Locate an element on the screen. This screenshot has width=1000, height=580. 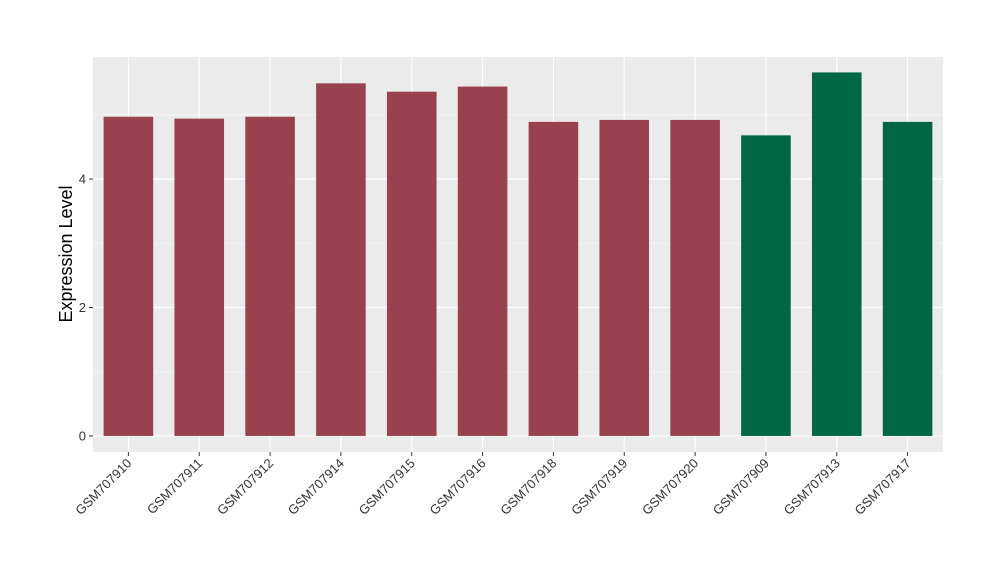
bar-GSM707909 is located at coordinates (766, 285).